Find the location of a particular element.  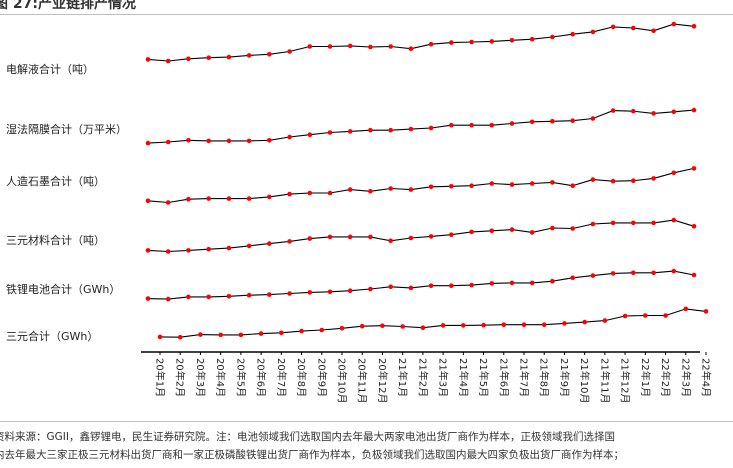

series-label: 人造石墨合计（吨） is located at coordinates (55, 181).